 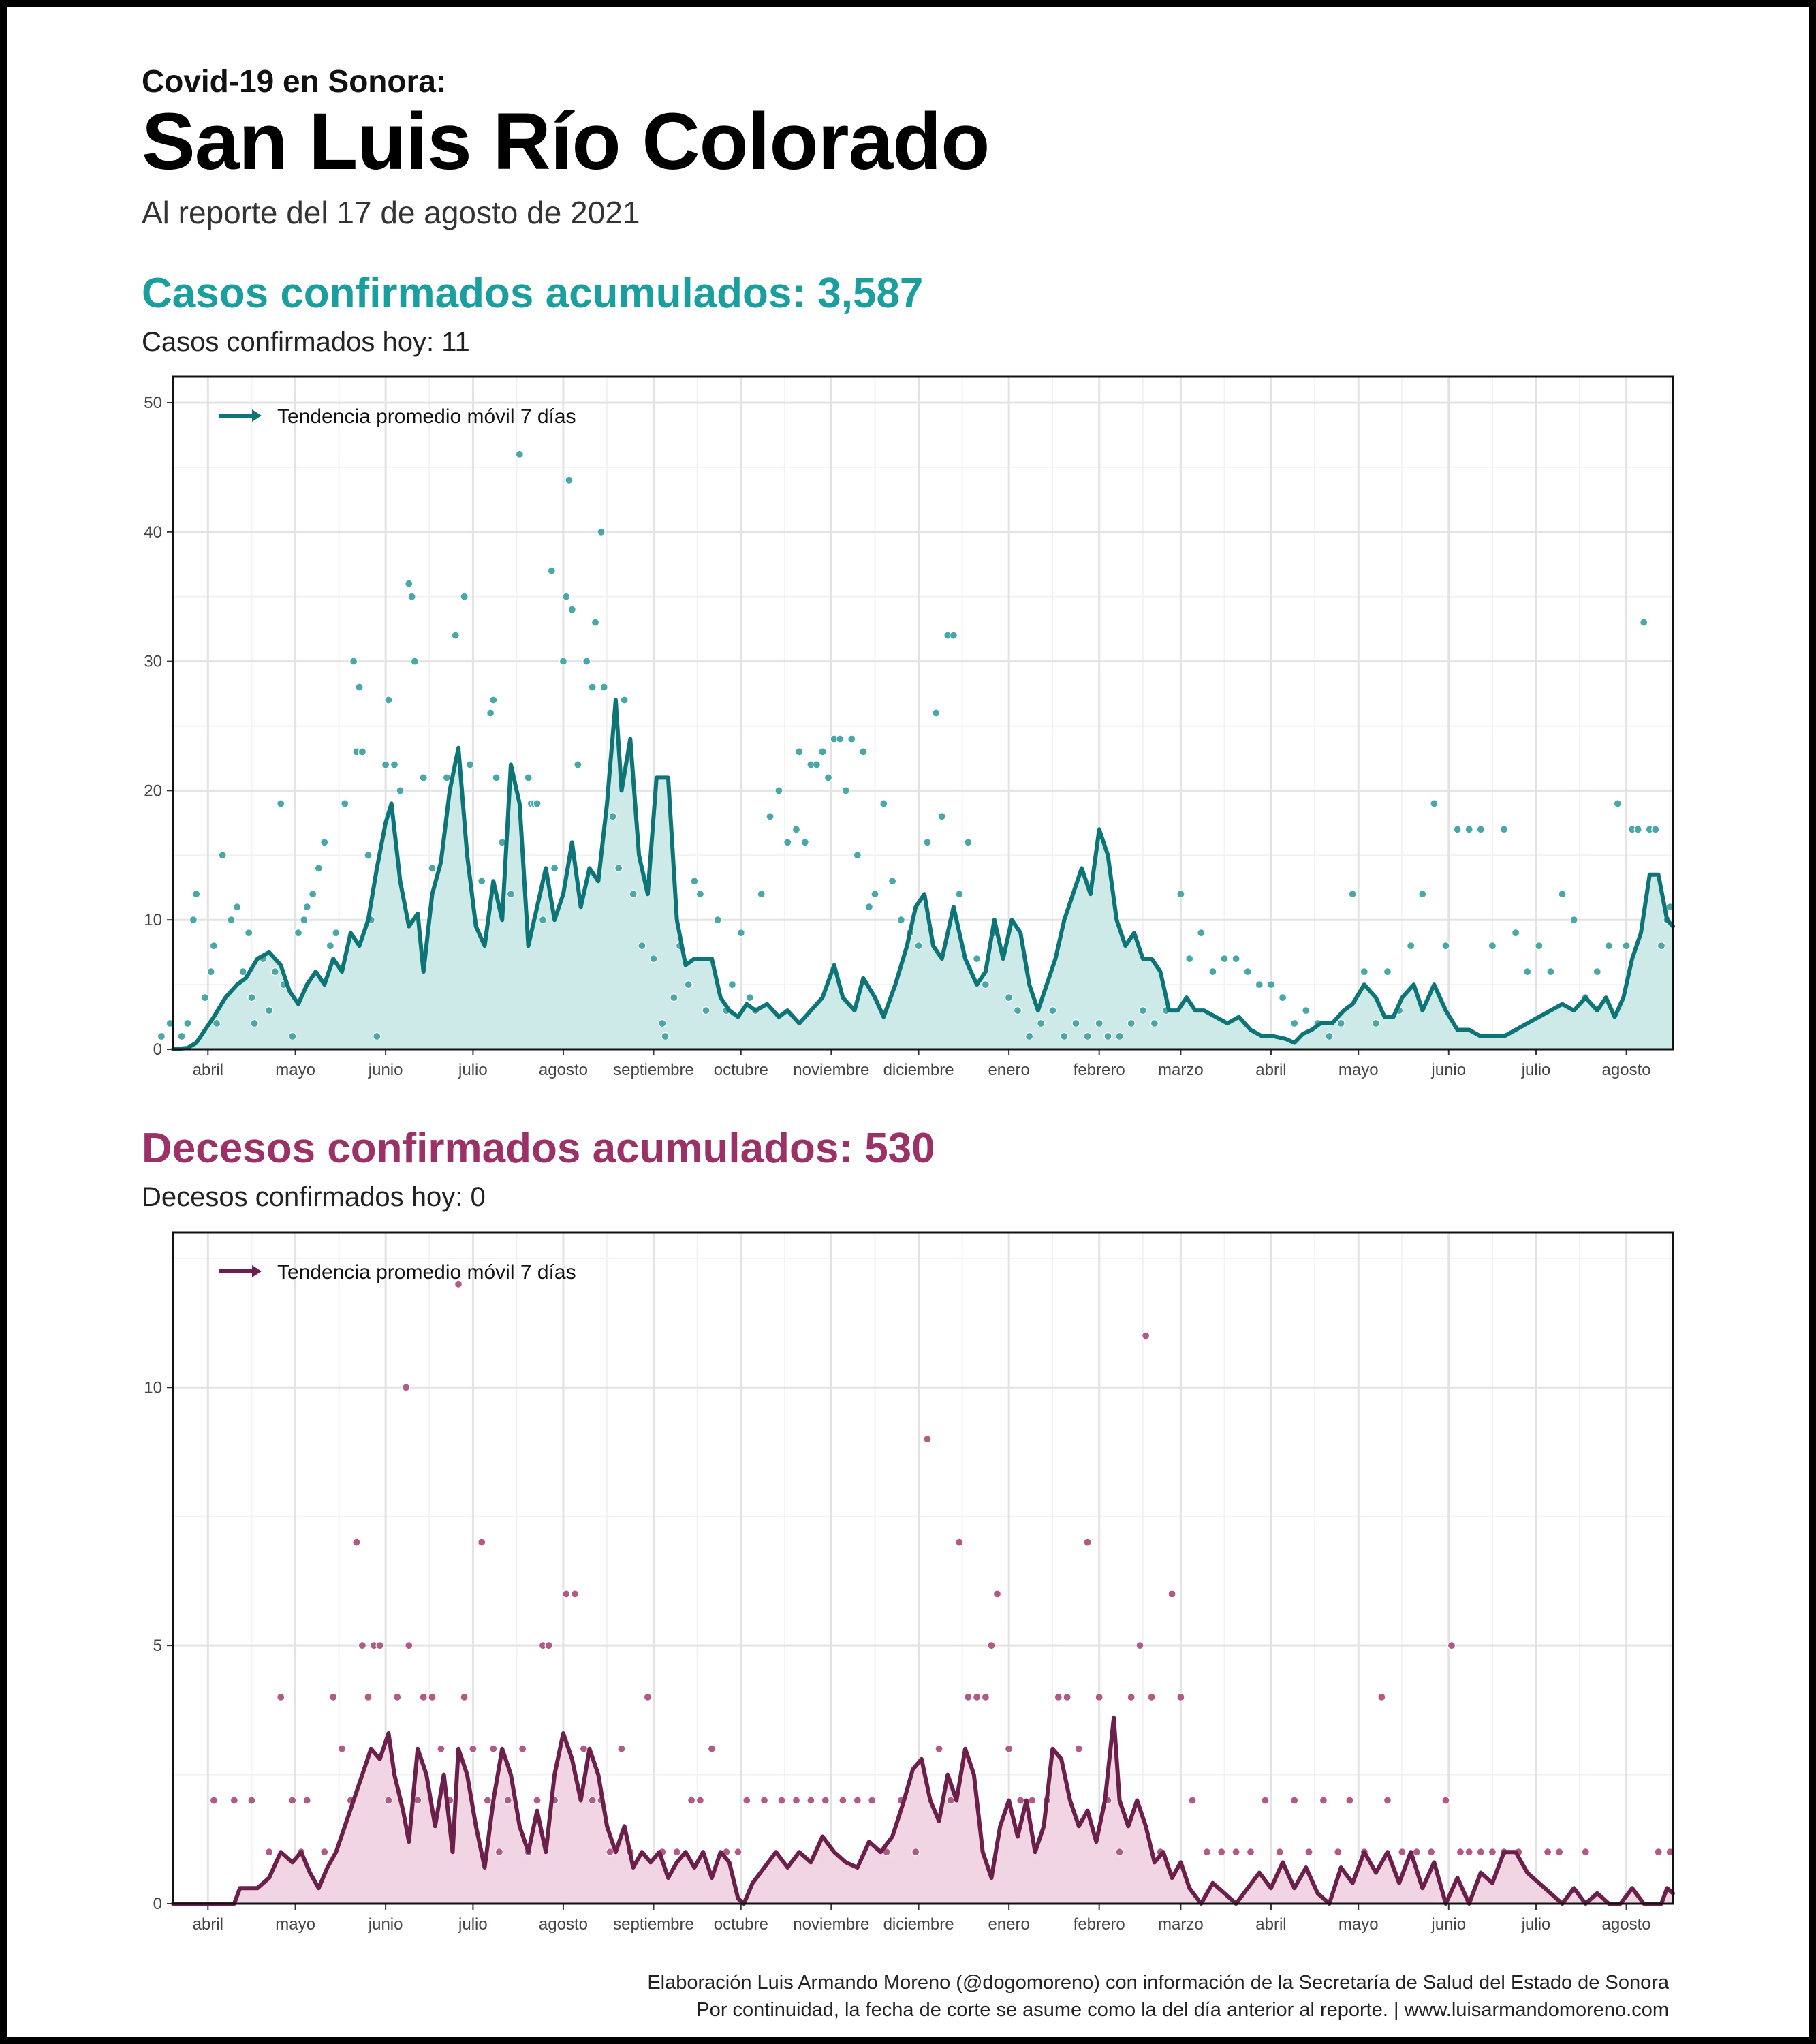 I want to click on x-tick-label: marzo, so click(x=1181, y=1925).